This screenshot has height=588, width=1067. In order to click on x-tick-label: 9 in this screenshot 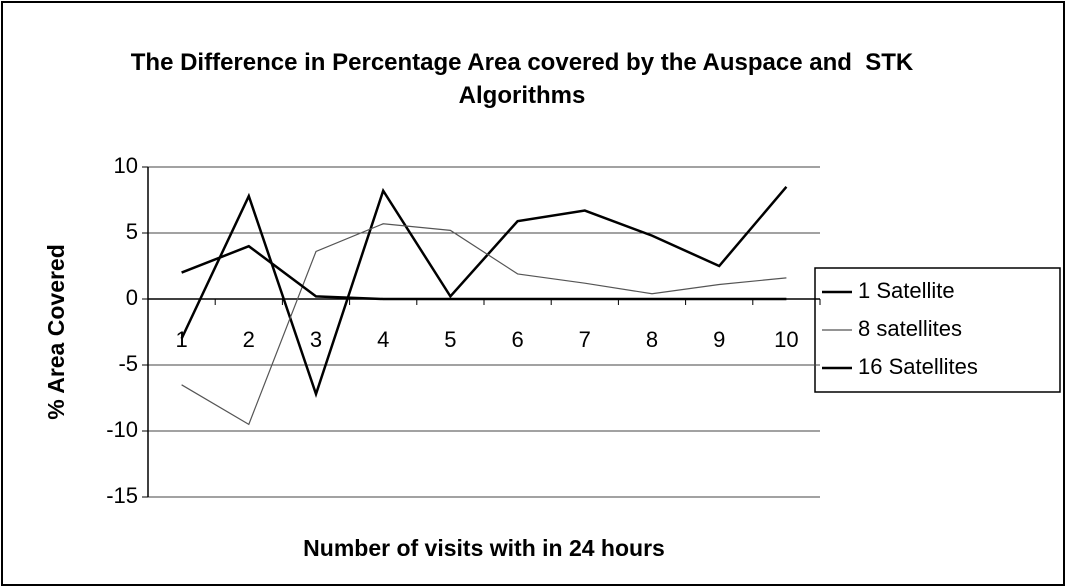, I will do `click(719, 339)`.